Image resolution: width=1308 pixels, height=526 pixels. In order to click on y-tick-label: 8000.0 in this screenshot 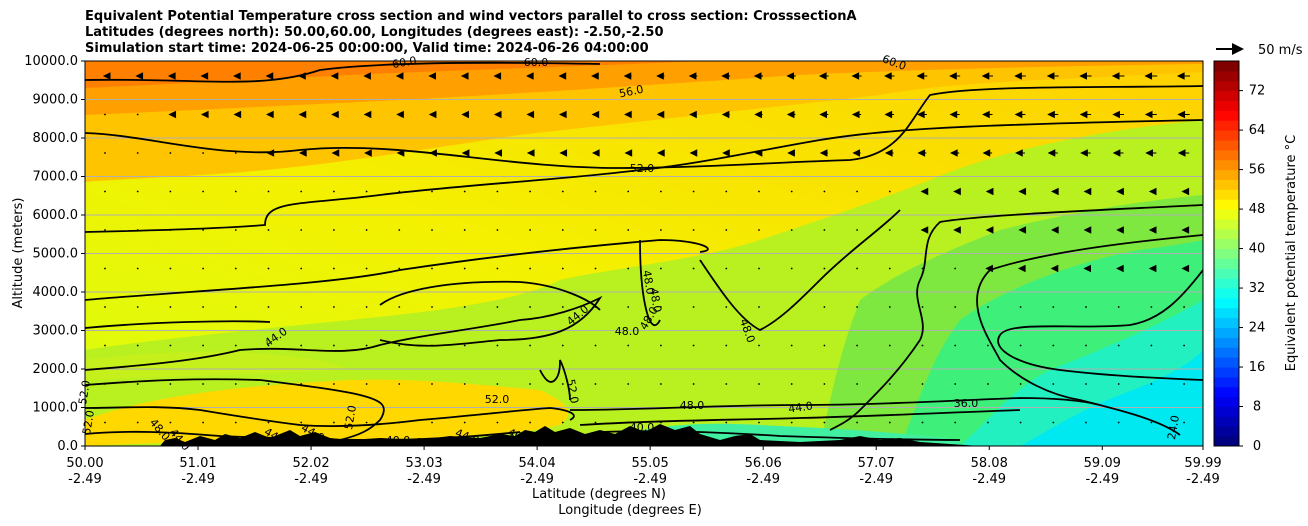, I will do `click(56, 138)`.